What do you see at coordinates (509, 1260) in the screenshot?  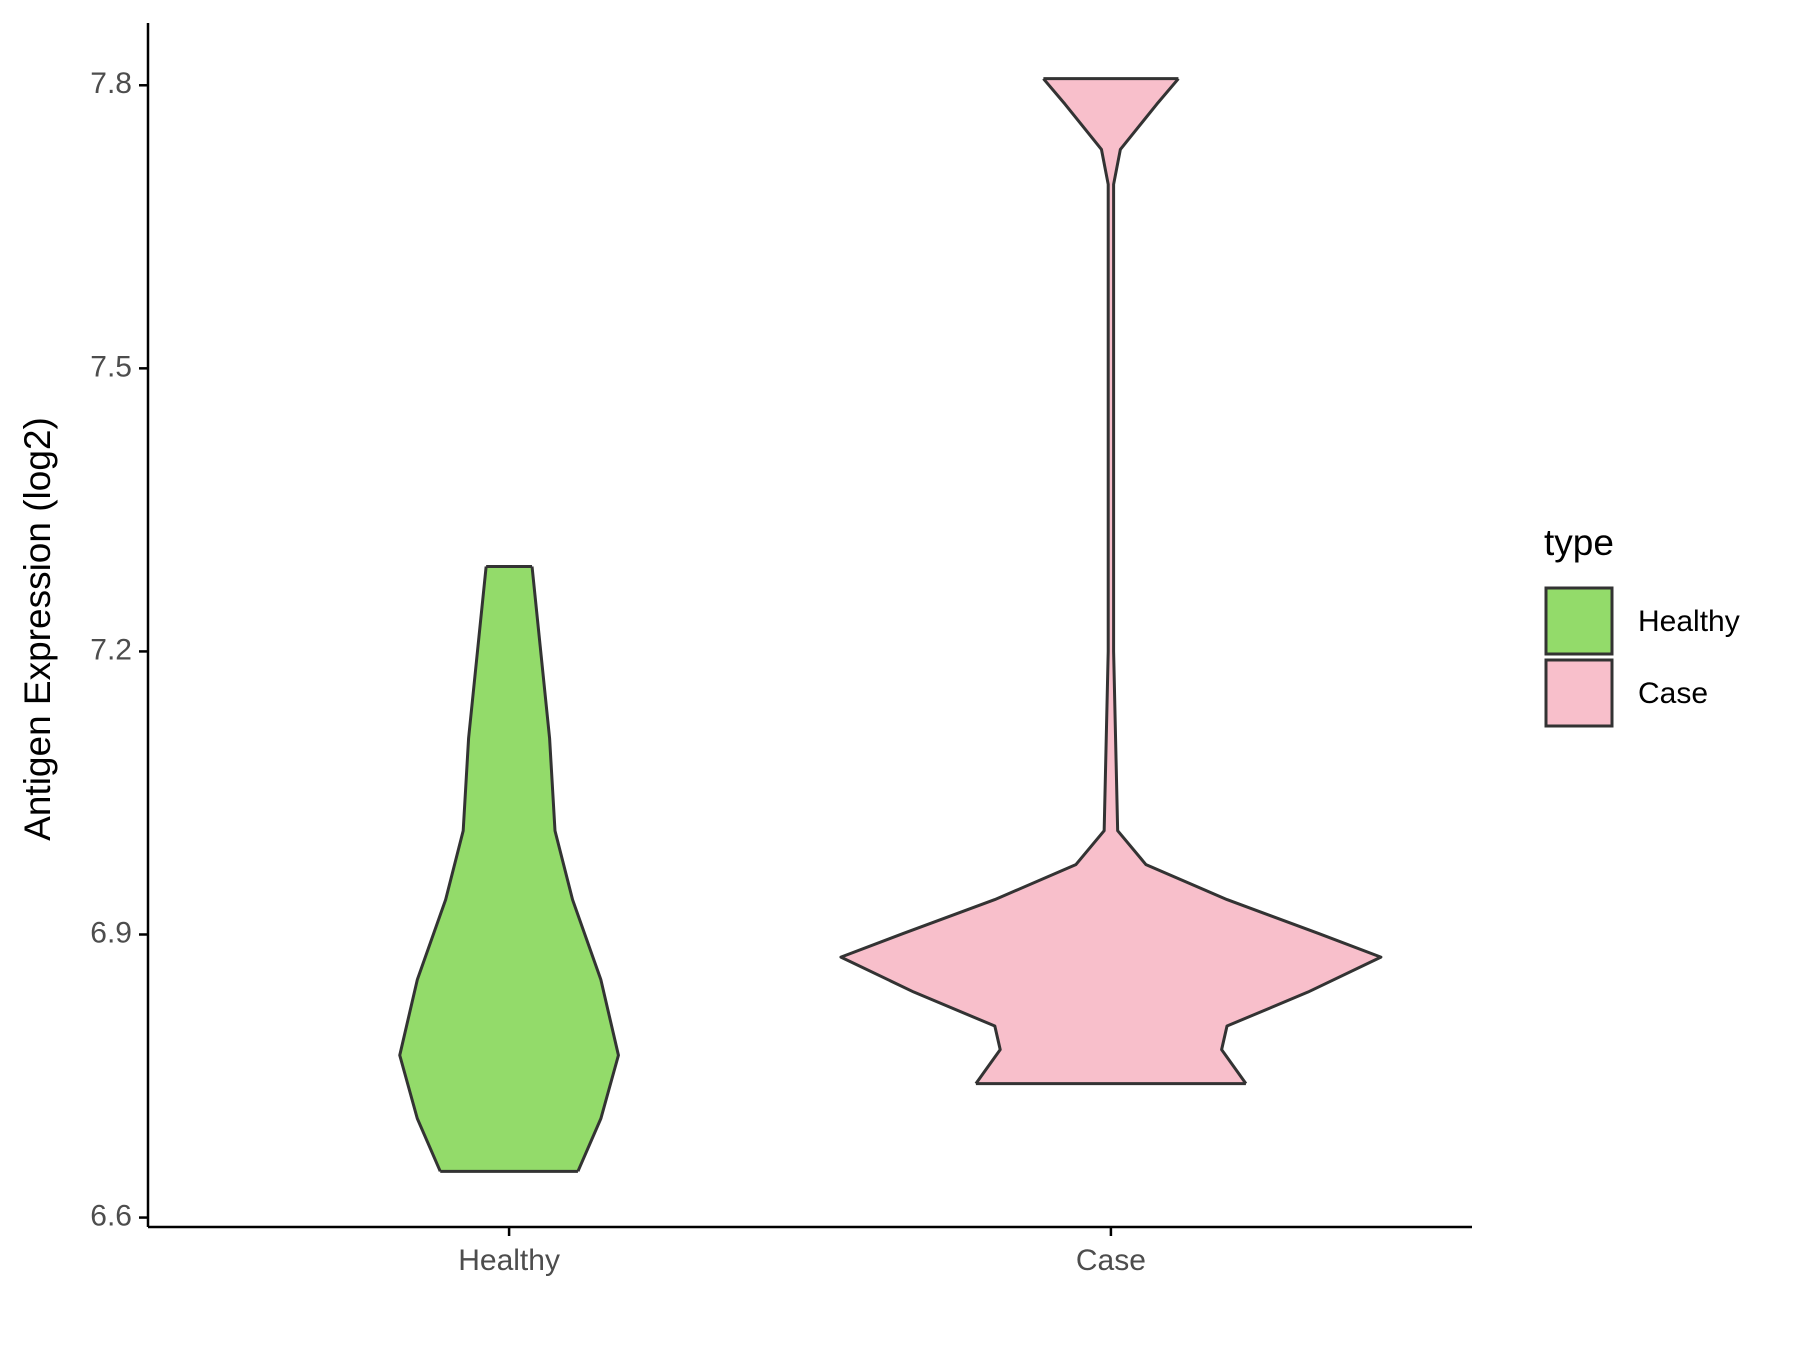 I see `x-tick-label: Healthy` at bounding box center [509, 1260].